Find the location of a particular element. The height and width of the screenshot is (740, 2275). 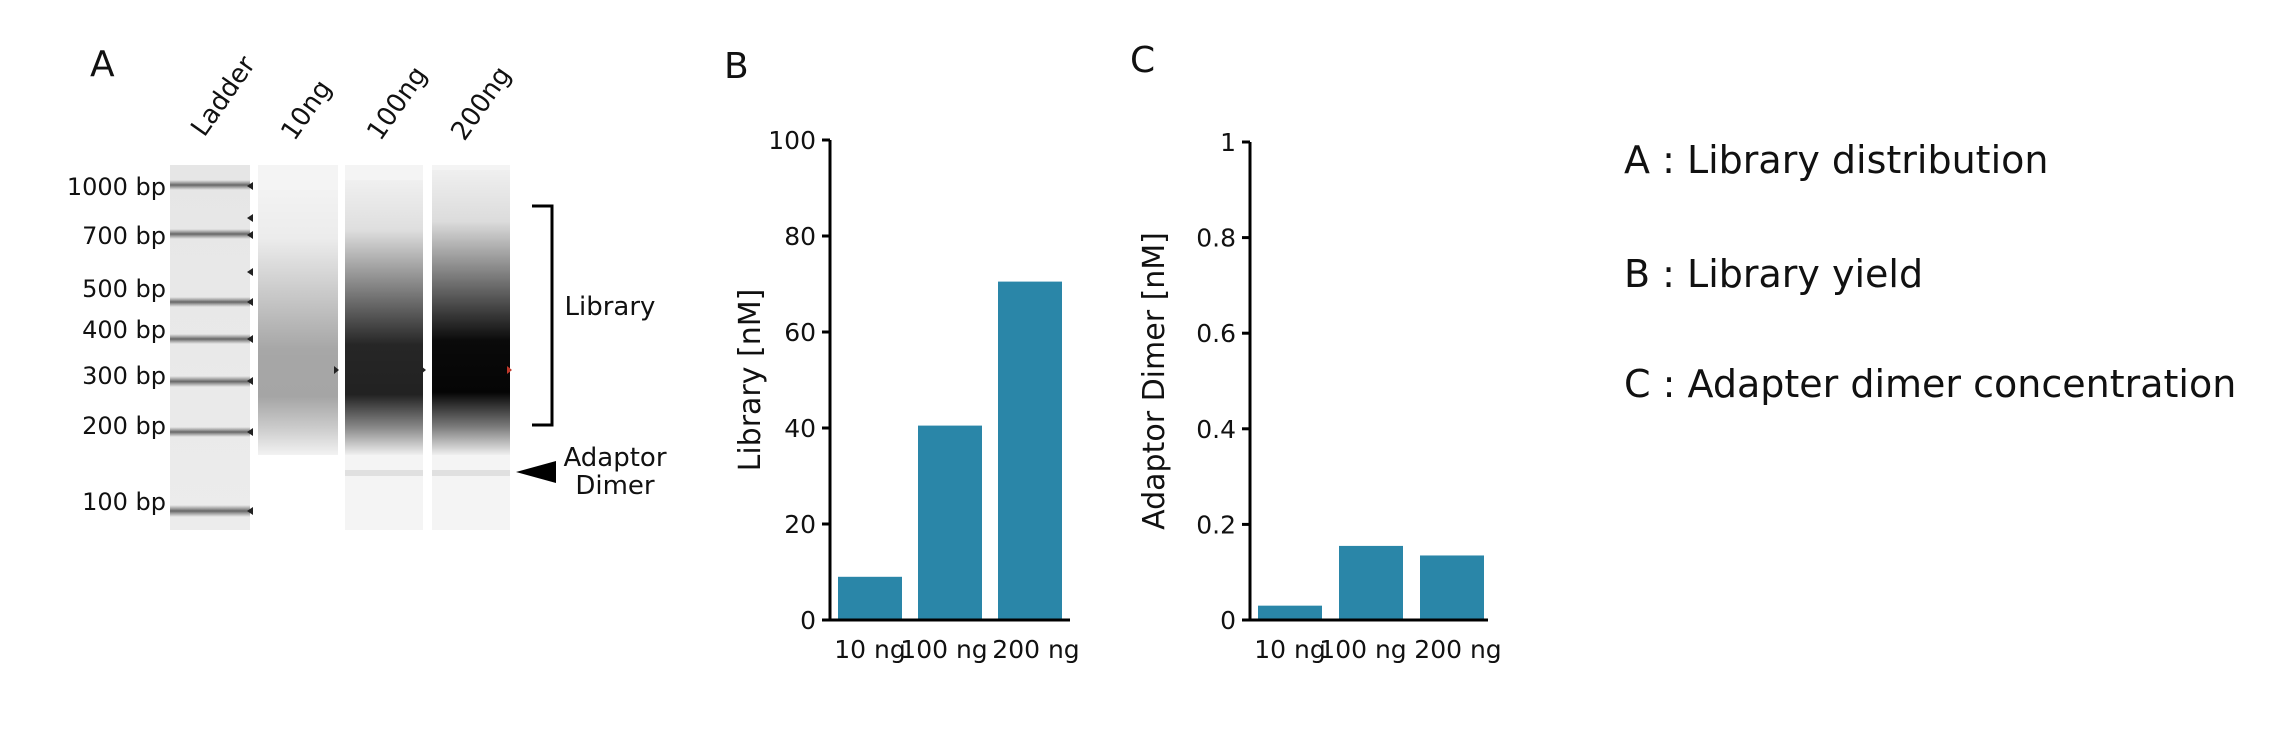

y-tick-label: 40 is located at coordinates (800, 428).